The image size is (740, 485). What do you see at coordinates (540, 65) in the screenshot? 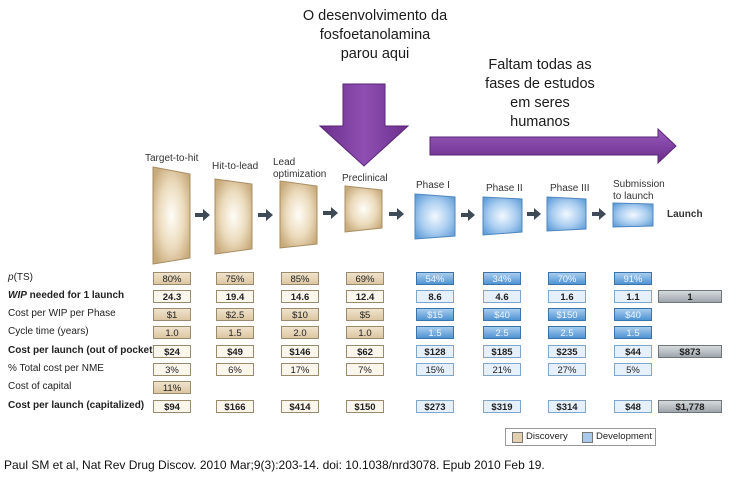
I see `annotation-right-line: Faltam todas as` at bounding box center [540, 65].